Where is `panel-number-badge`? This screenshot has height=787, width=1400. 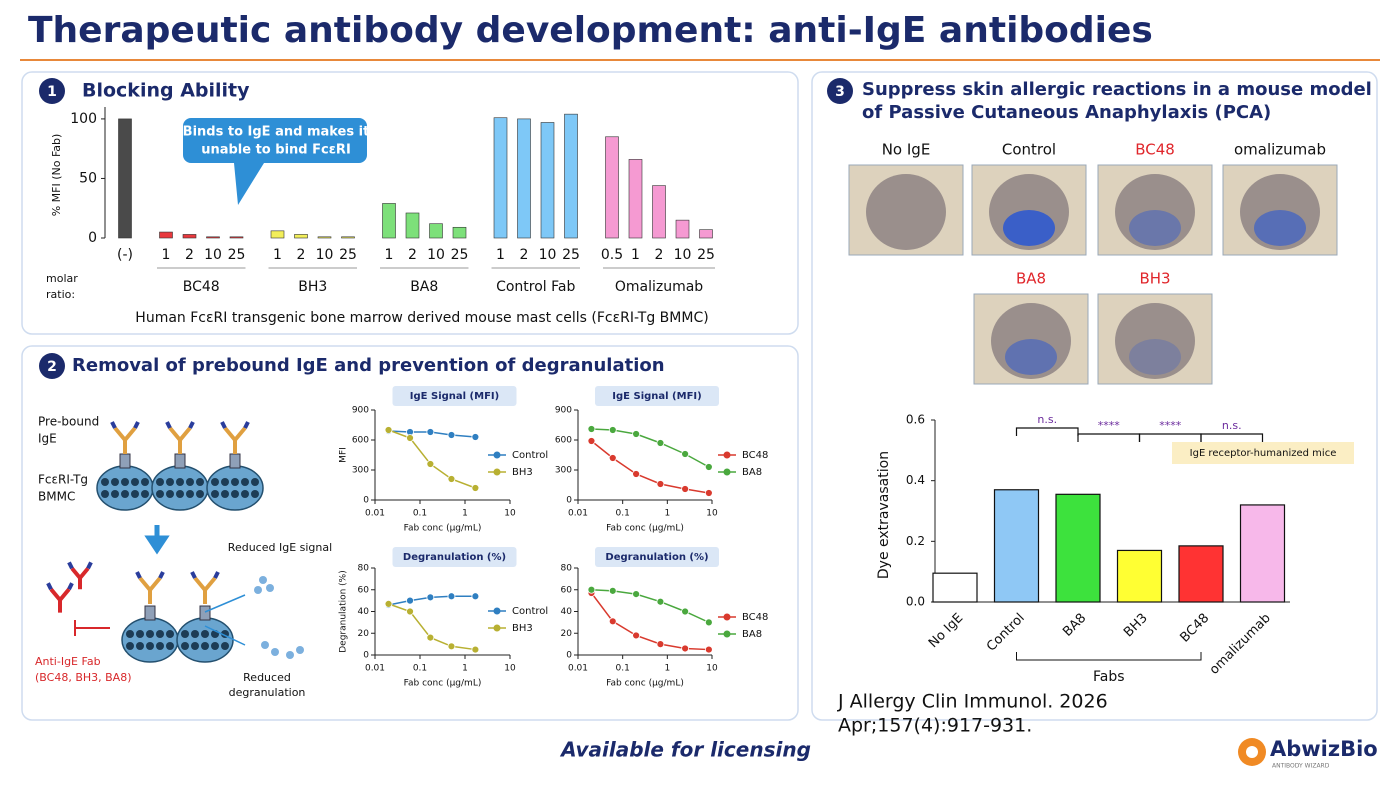 panel-number-badge is located at coordinates (52, 91).